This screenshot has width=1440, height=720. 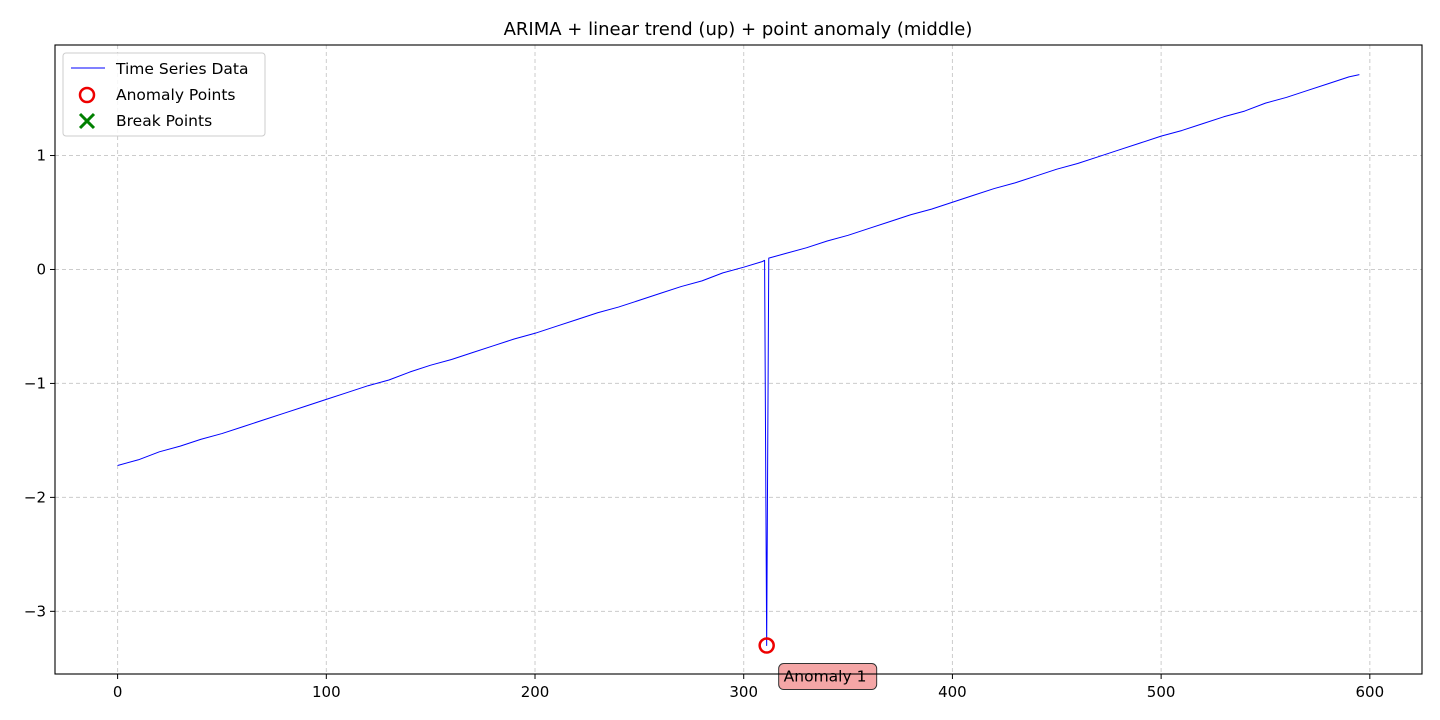 What do you see at coordinates (181, 69) in the screenshot?
I see `legend-label-series: Time Series Data` at bounding box center [181, 69].